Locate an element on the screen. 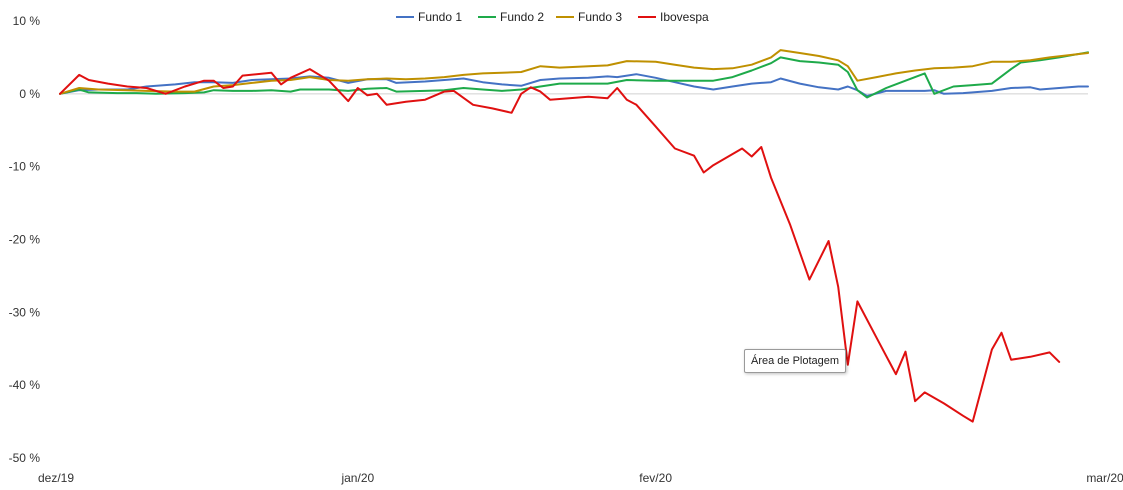 Image resolution: width=1123 pixels, height=490 pixels. y-tick-label: -50 % is located at coordinates (25, 458).